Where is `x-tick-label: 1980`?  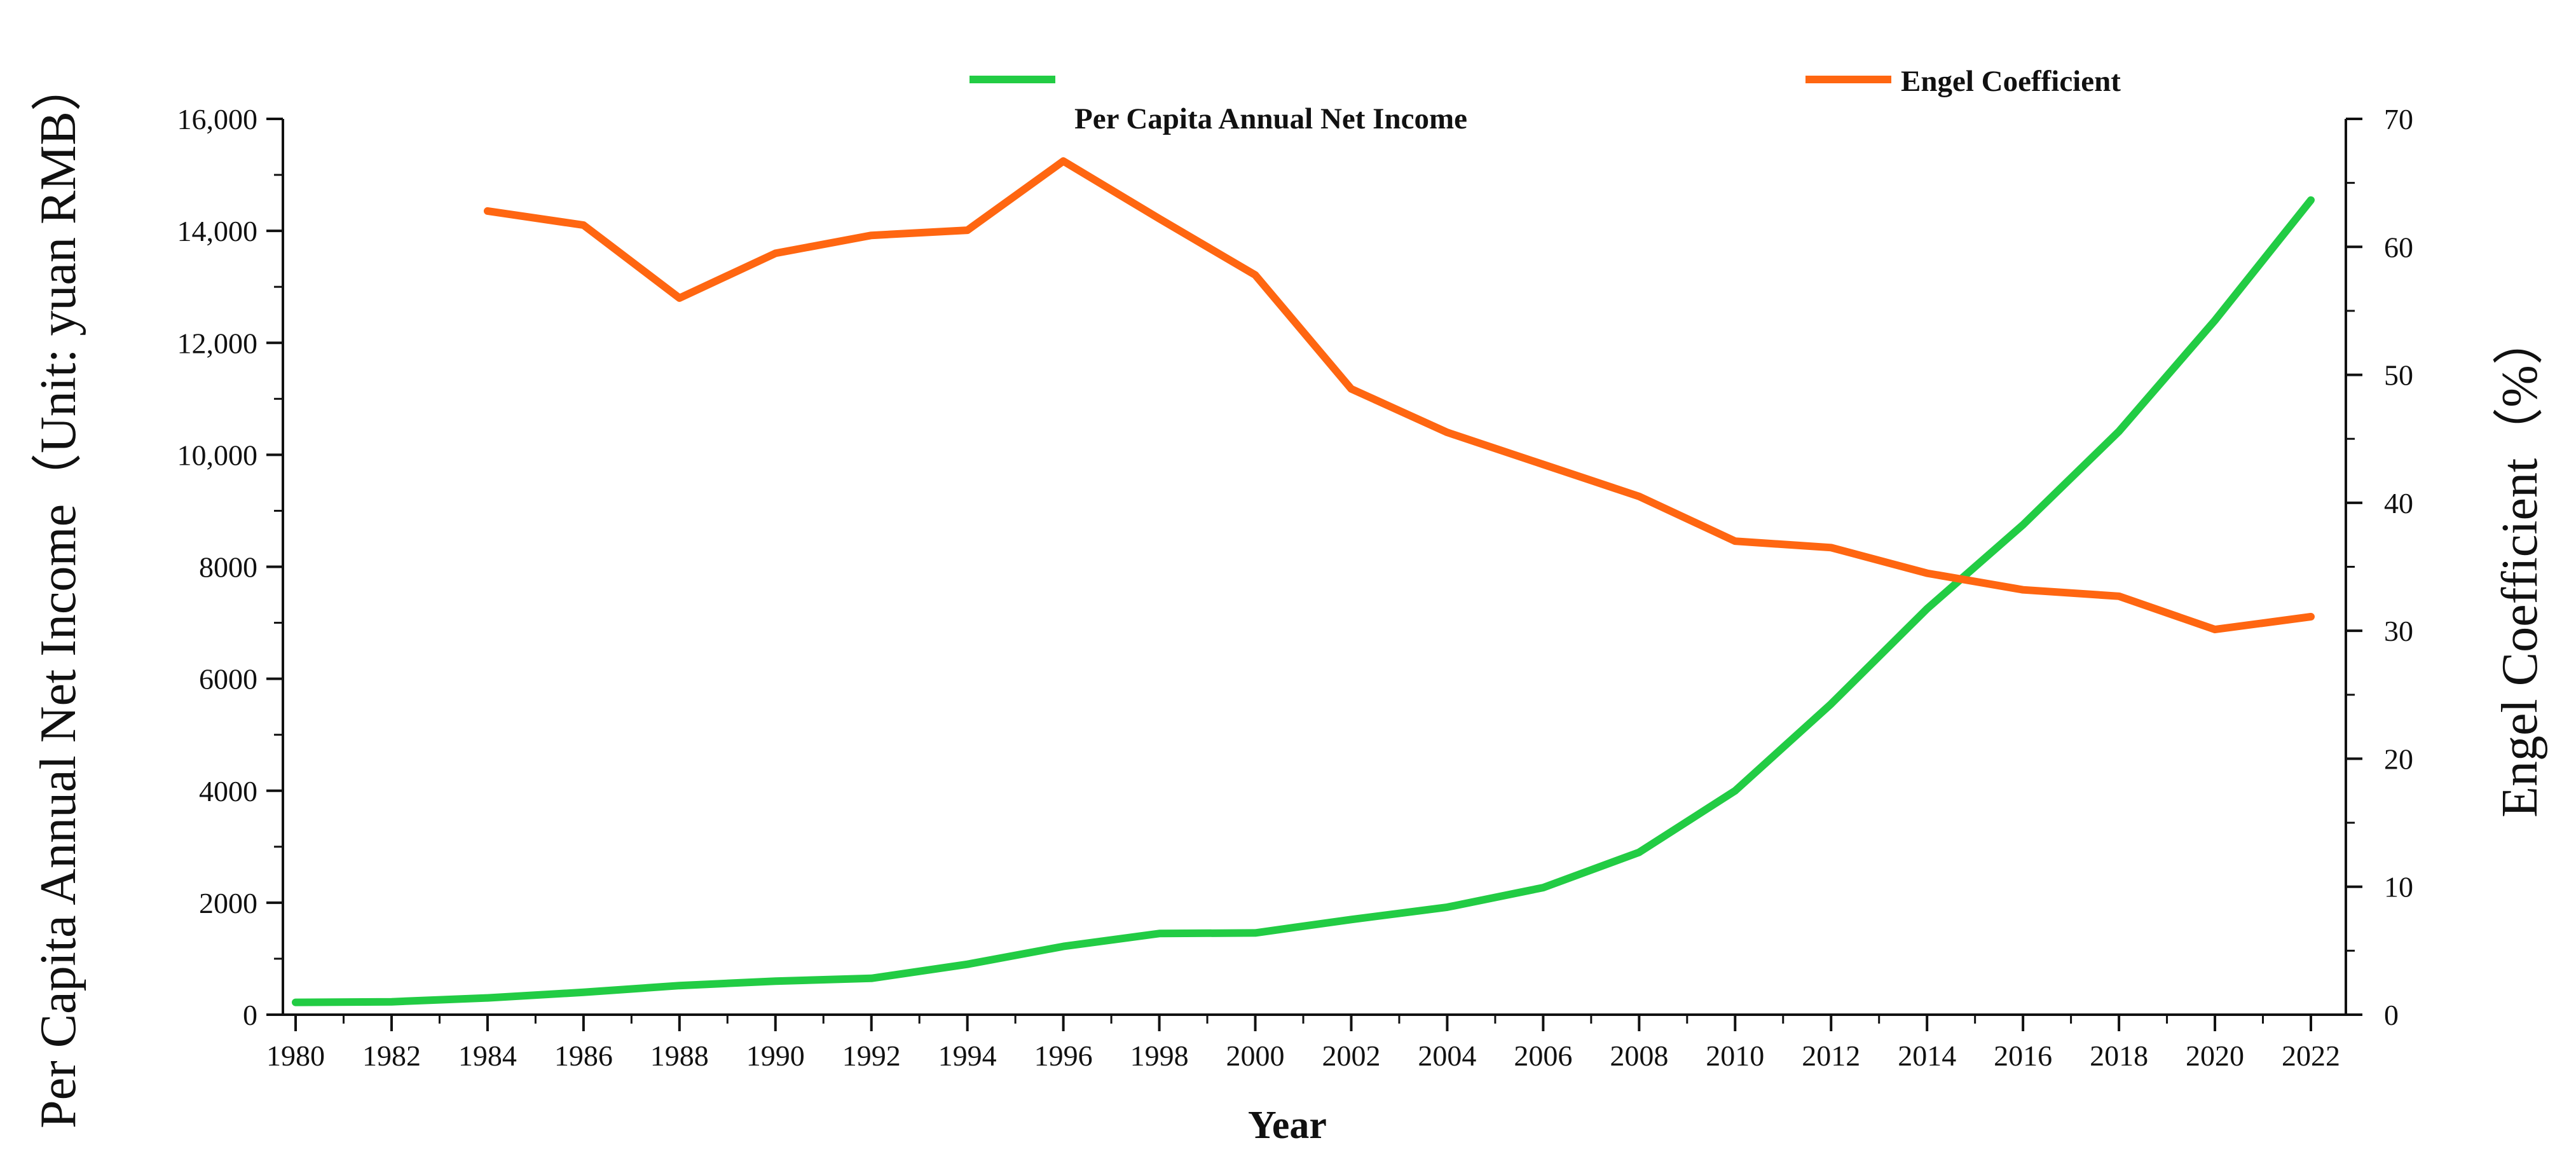 x-tick-label: 1980 is located at coordinates (295, 1055).